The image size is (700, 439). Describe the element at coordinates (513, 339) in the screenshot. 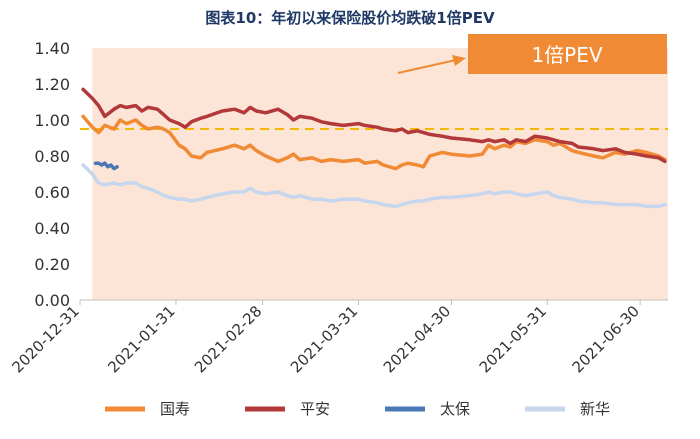

I see `x-tick-label: 2021-05-31` at that location.